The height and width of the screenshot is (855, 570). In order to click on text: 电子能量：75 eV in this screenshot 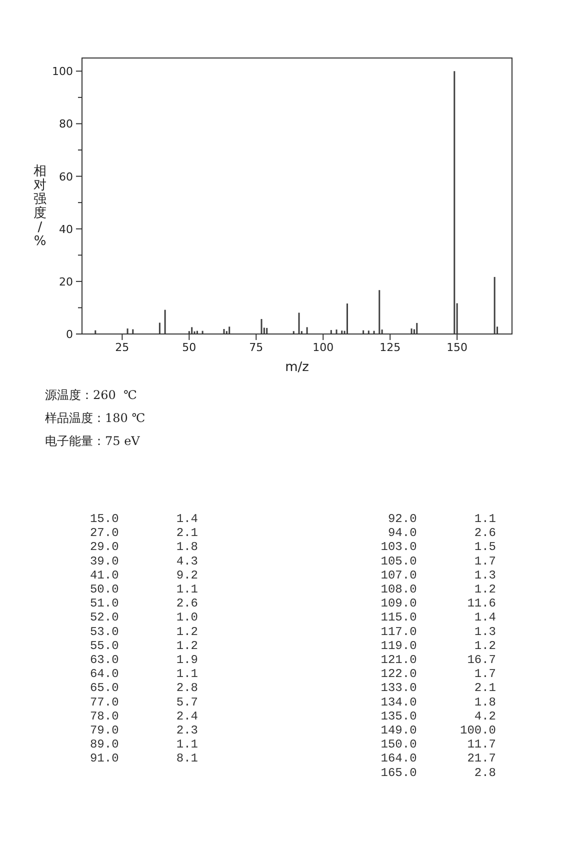, I will do `click(92, 441)`.